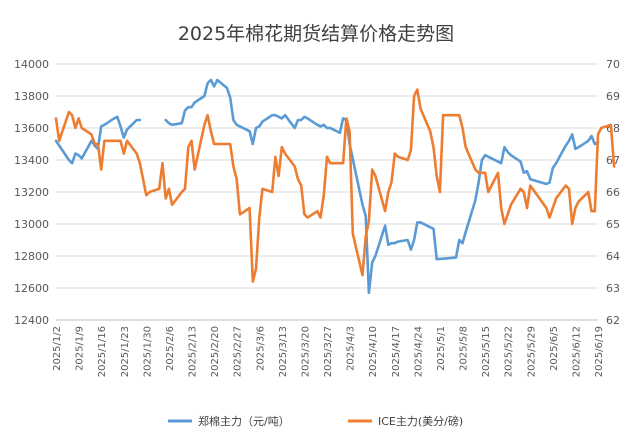  Describe the element at coordinates (351, 348) in the screenshot. I see `x-tick-label: 2025/4/3` at that location.